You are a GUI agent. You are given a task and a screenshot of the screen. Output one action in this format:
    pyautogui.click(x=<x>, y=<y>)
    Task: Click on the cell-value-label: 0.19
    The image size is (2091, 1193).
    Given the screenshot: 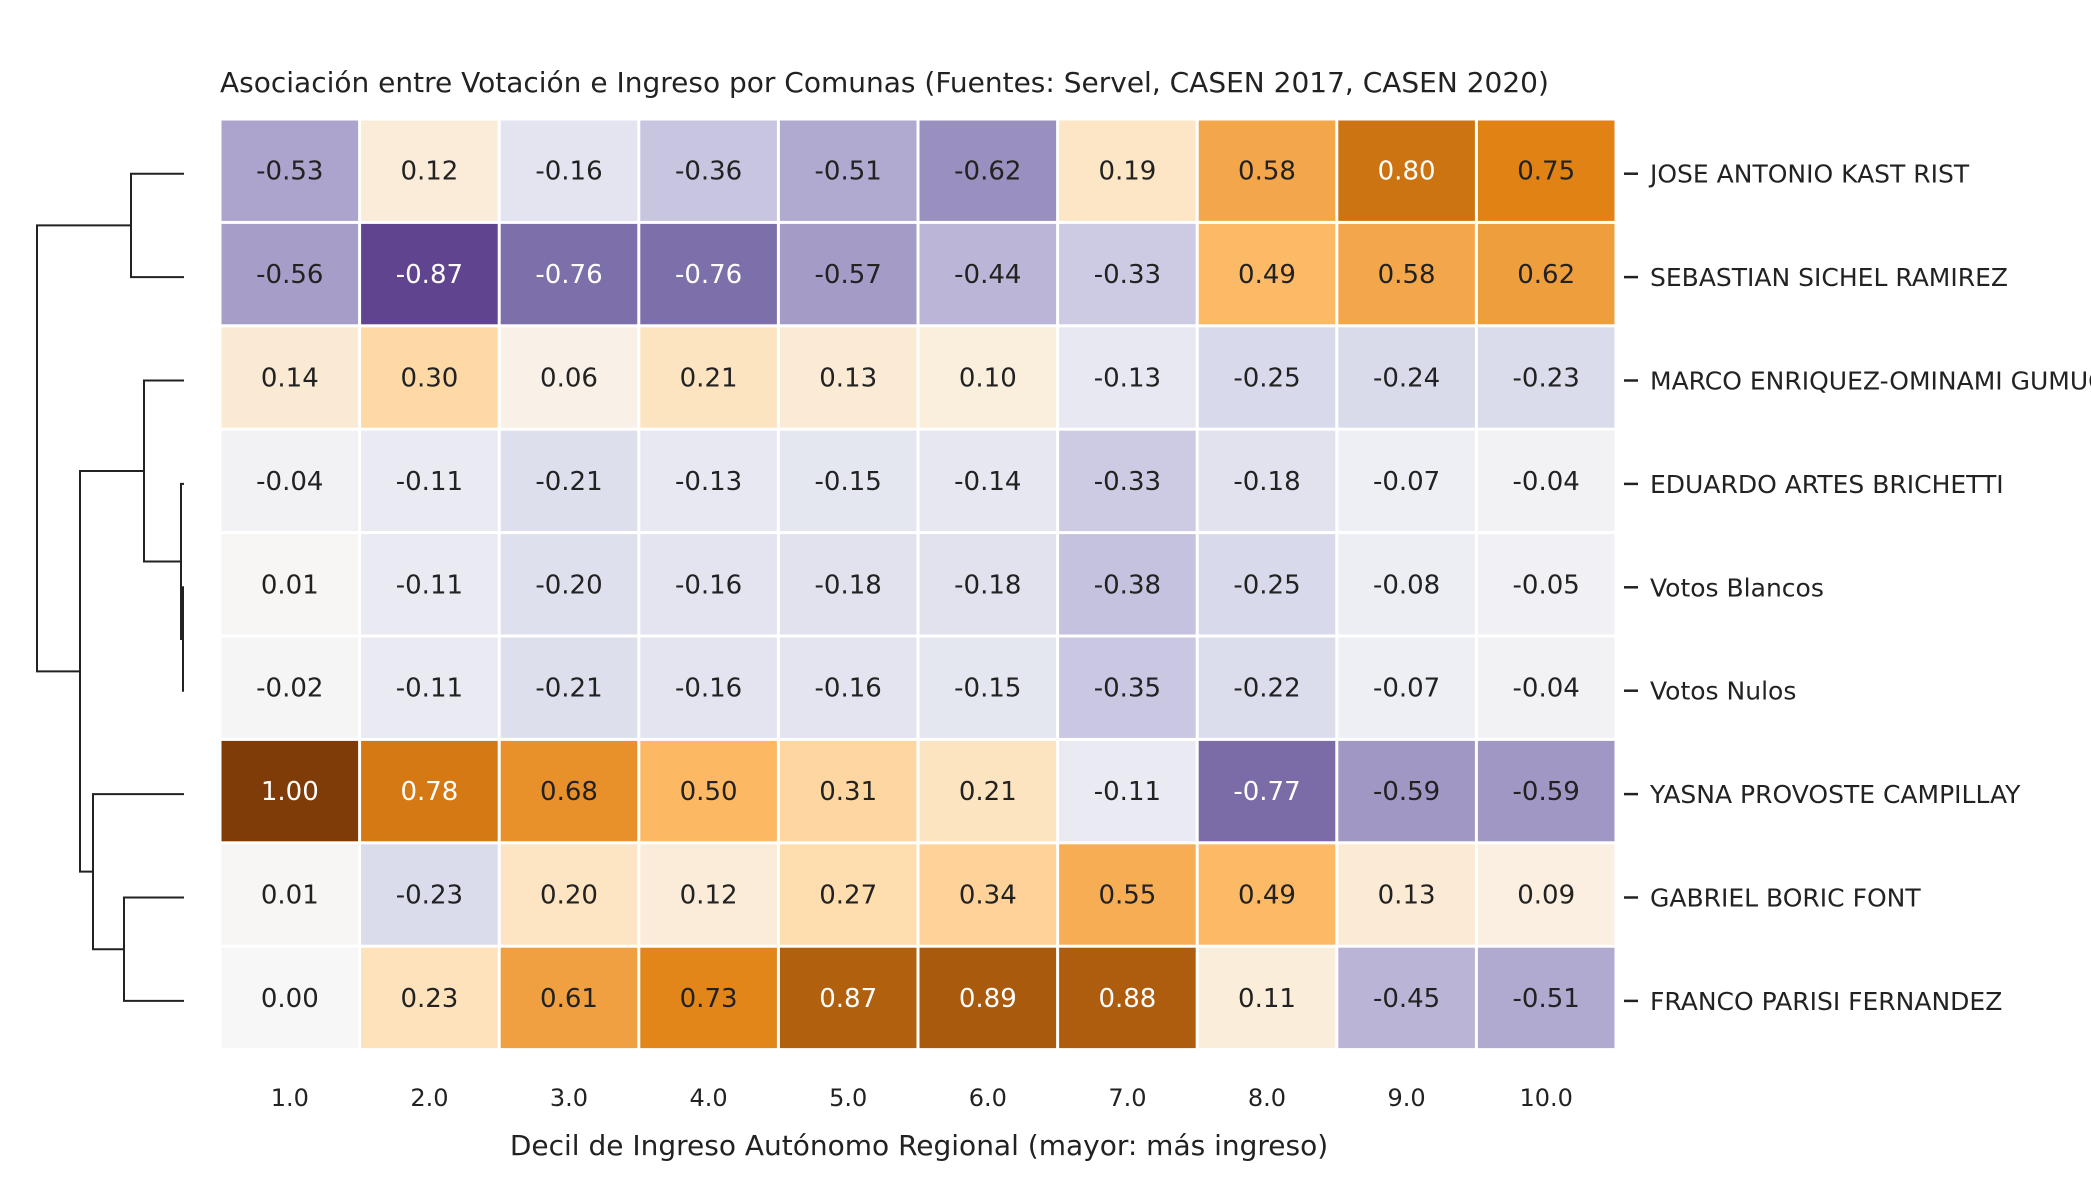 What is the action you would take?
    pyautogui.click(x=1127, y=172)
    